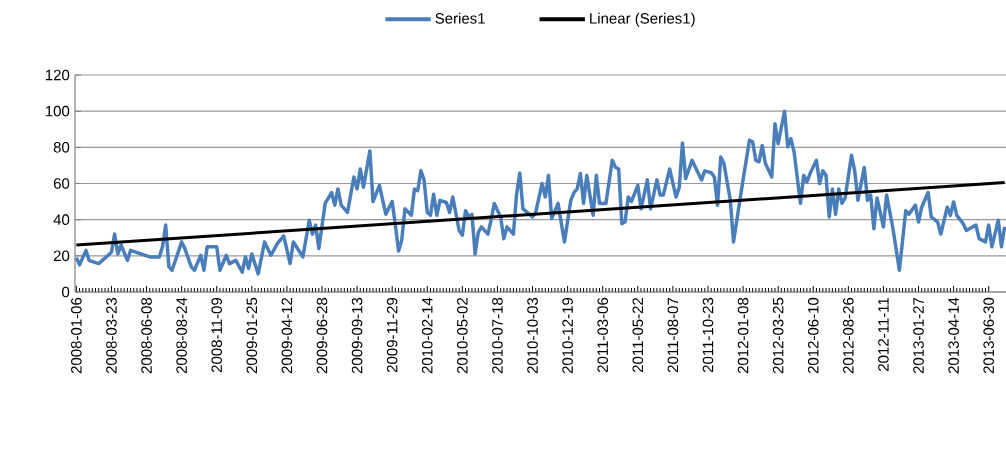 Image resolution: width=1006 pixels, height=450 pixels. I want to click on x-tick-label: 2013-06-30, so click(988, 335).